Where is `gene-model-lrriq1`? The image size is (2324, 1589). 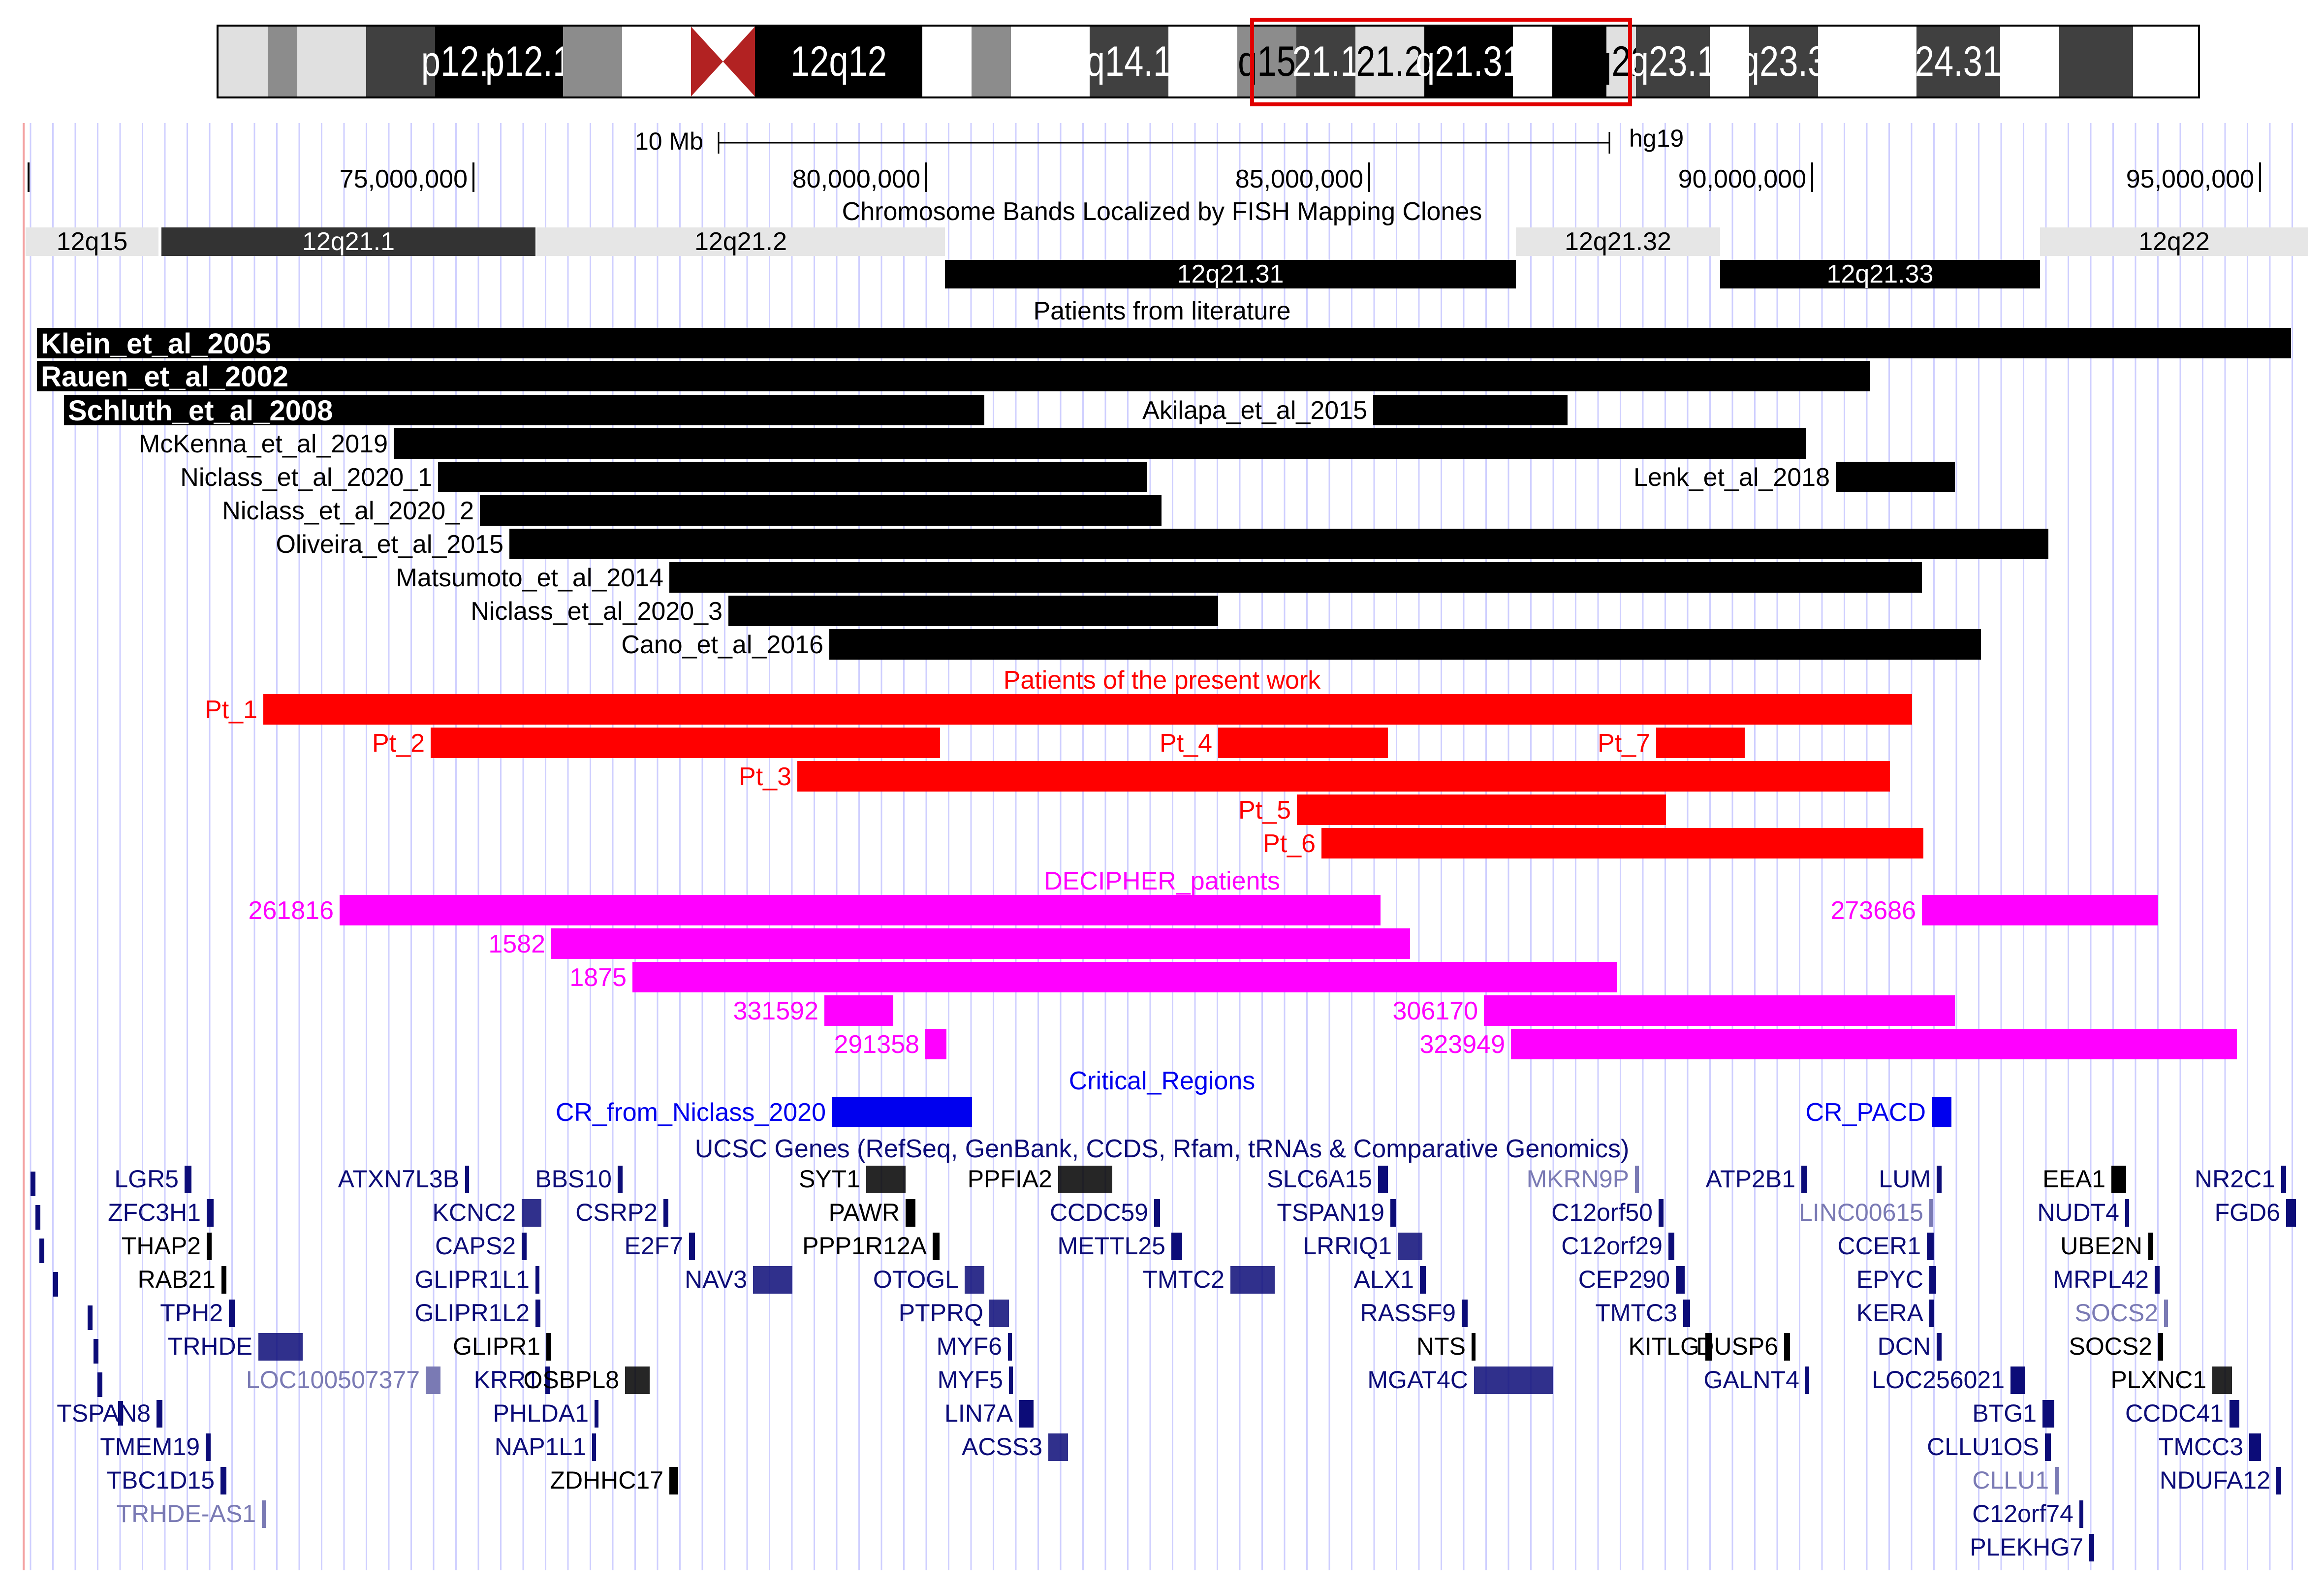
gene-model-lrriq1 is located at coordinates (1410, 1246).